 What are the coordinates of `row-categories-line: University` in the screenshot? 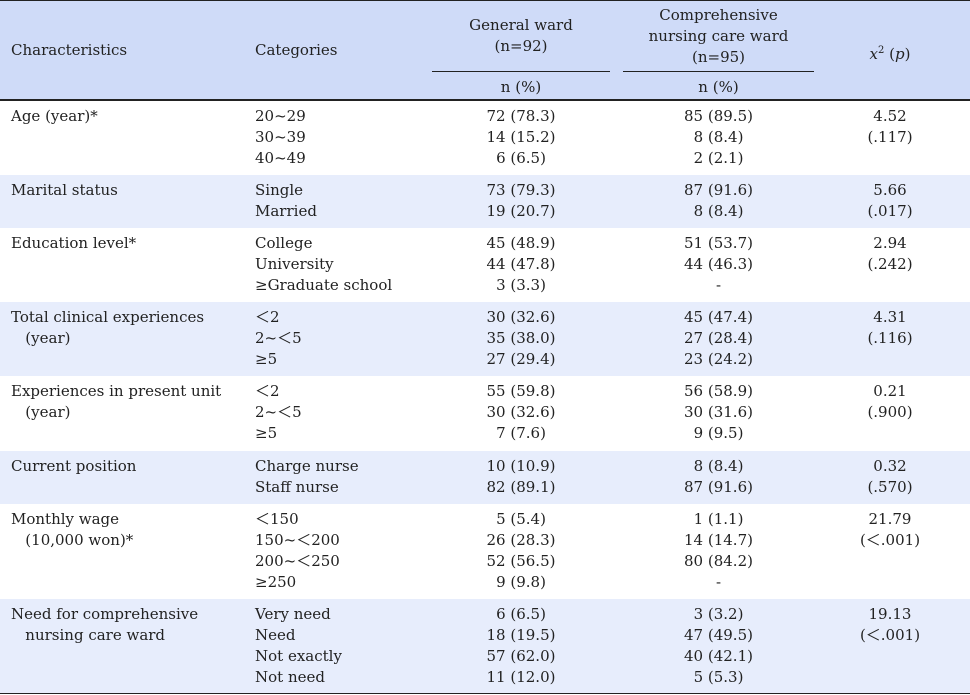 It's located at (294, 264).